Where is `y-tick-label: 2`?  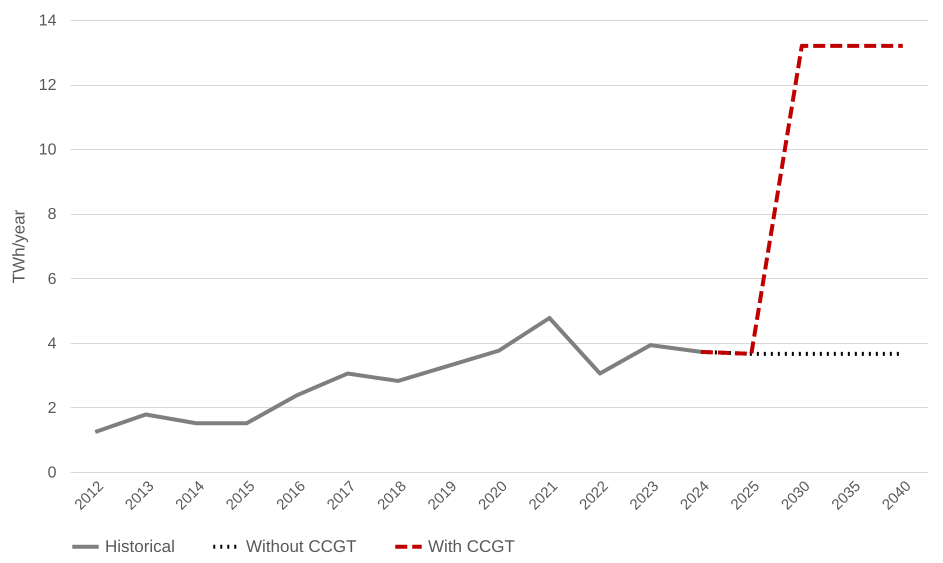
y-tick-label: 2 is located at coordinates (52, 408).